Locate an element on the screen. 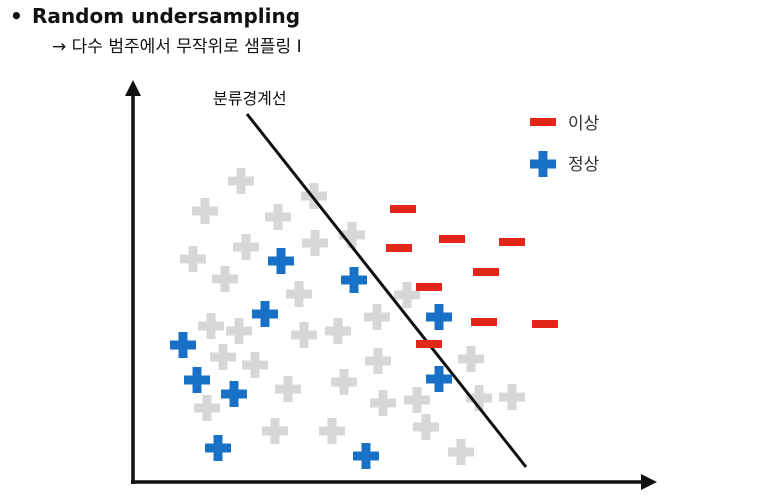 The width and height of the screenshot is (760, 496). slide-title: Random undersampling is located at coordinates (166, 16).